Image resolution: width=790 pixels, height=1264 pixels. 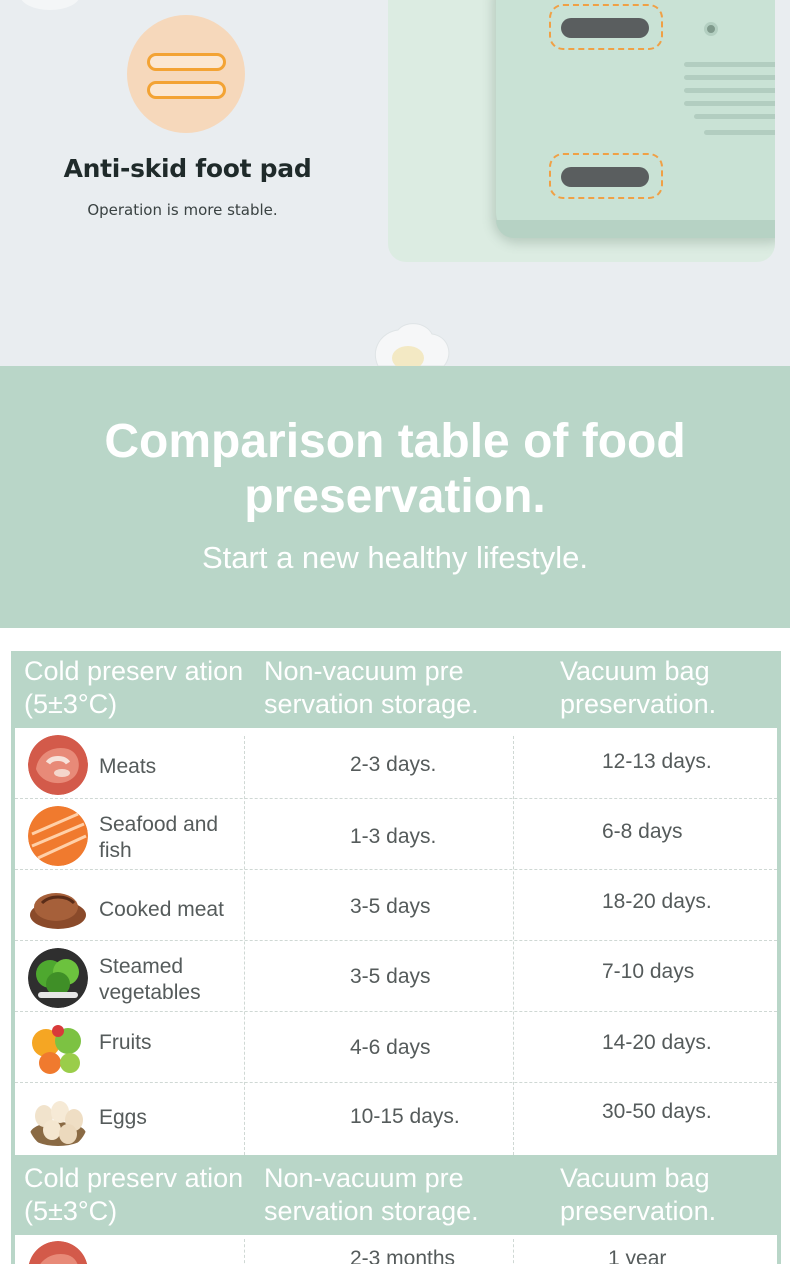 What do you see at coordinates (642, 831) in the screenshot?
I see `vacuum-duration: 6-8 days` at bounding box center [642, 831].